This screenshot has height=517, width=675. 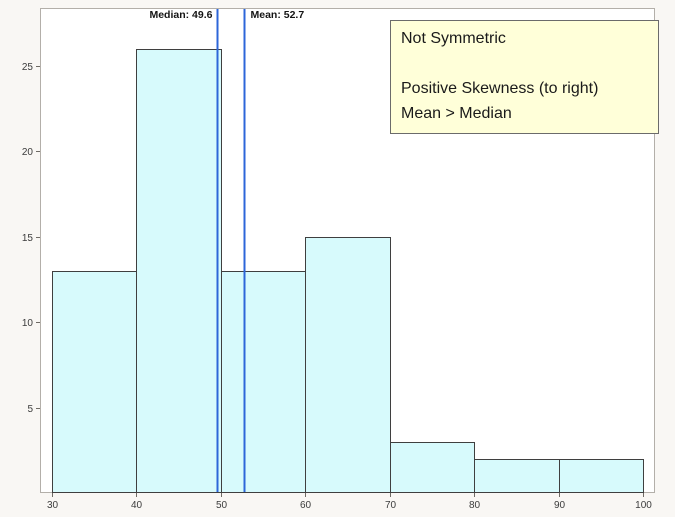 What do you see at coordinates (30, 409) in the screenshot?
I see `y-axis-tick-label: 5` at bounding box center [30, 409].